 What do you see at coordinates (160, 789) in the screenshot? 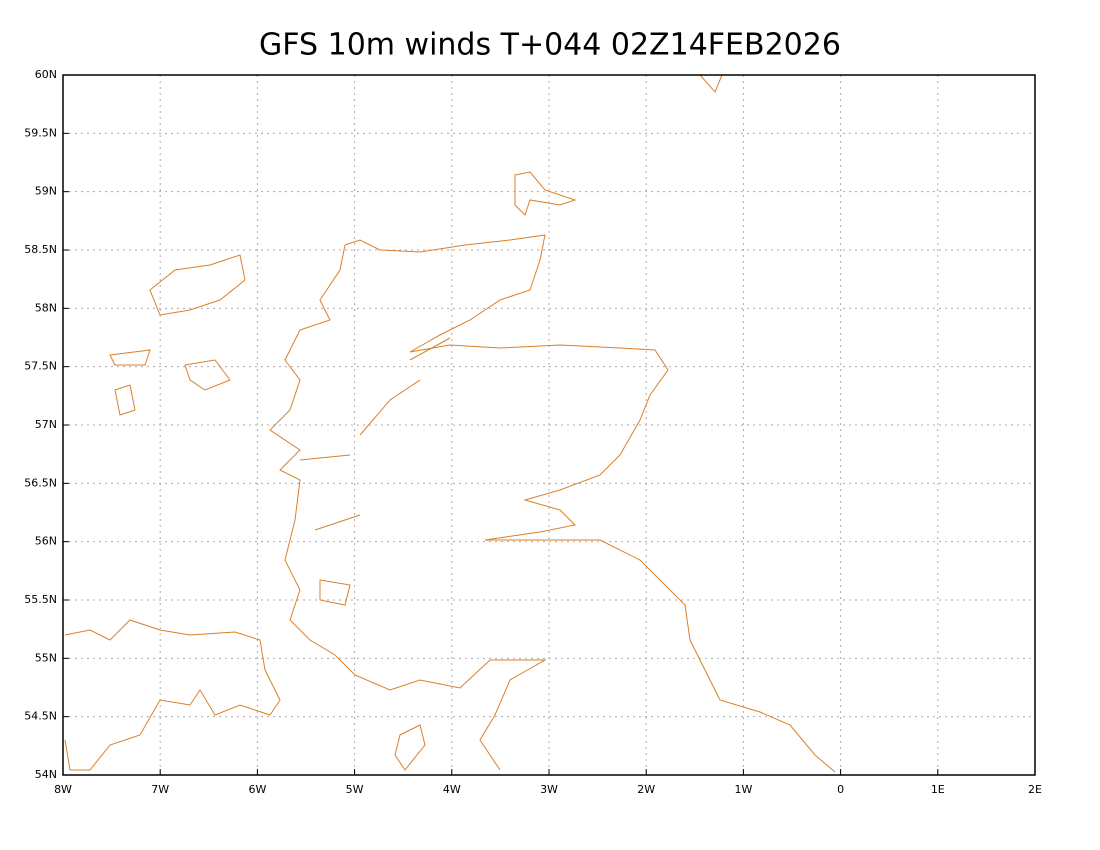
I see `x-tick-label: 7W` at bounding box center [160, 789].